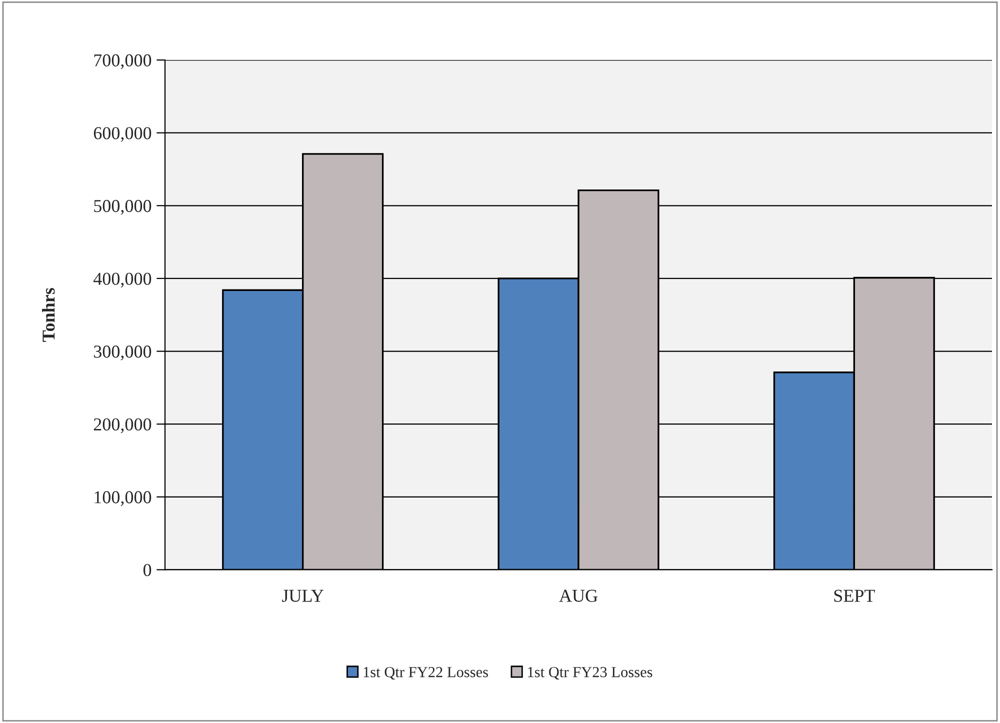 The width and height of the screenshot is (1000, 723). I want to click on y-tick-label: 0, so click(147, 570).